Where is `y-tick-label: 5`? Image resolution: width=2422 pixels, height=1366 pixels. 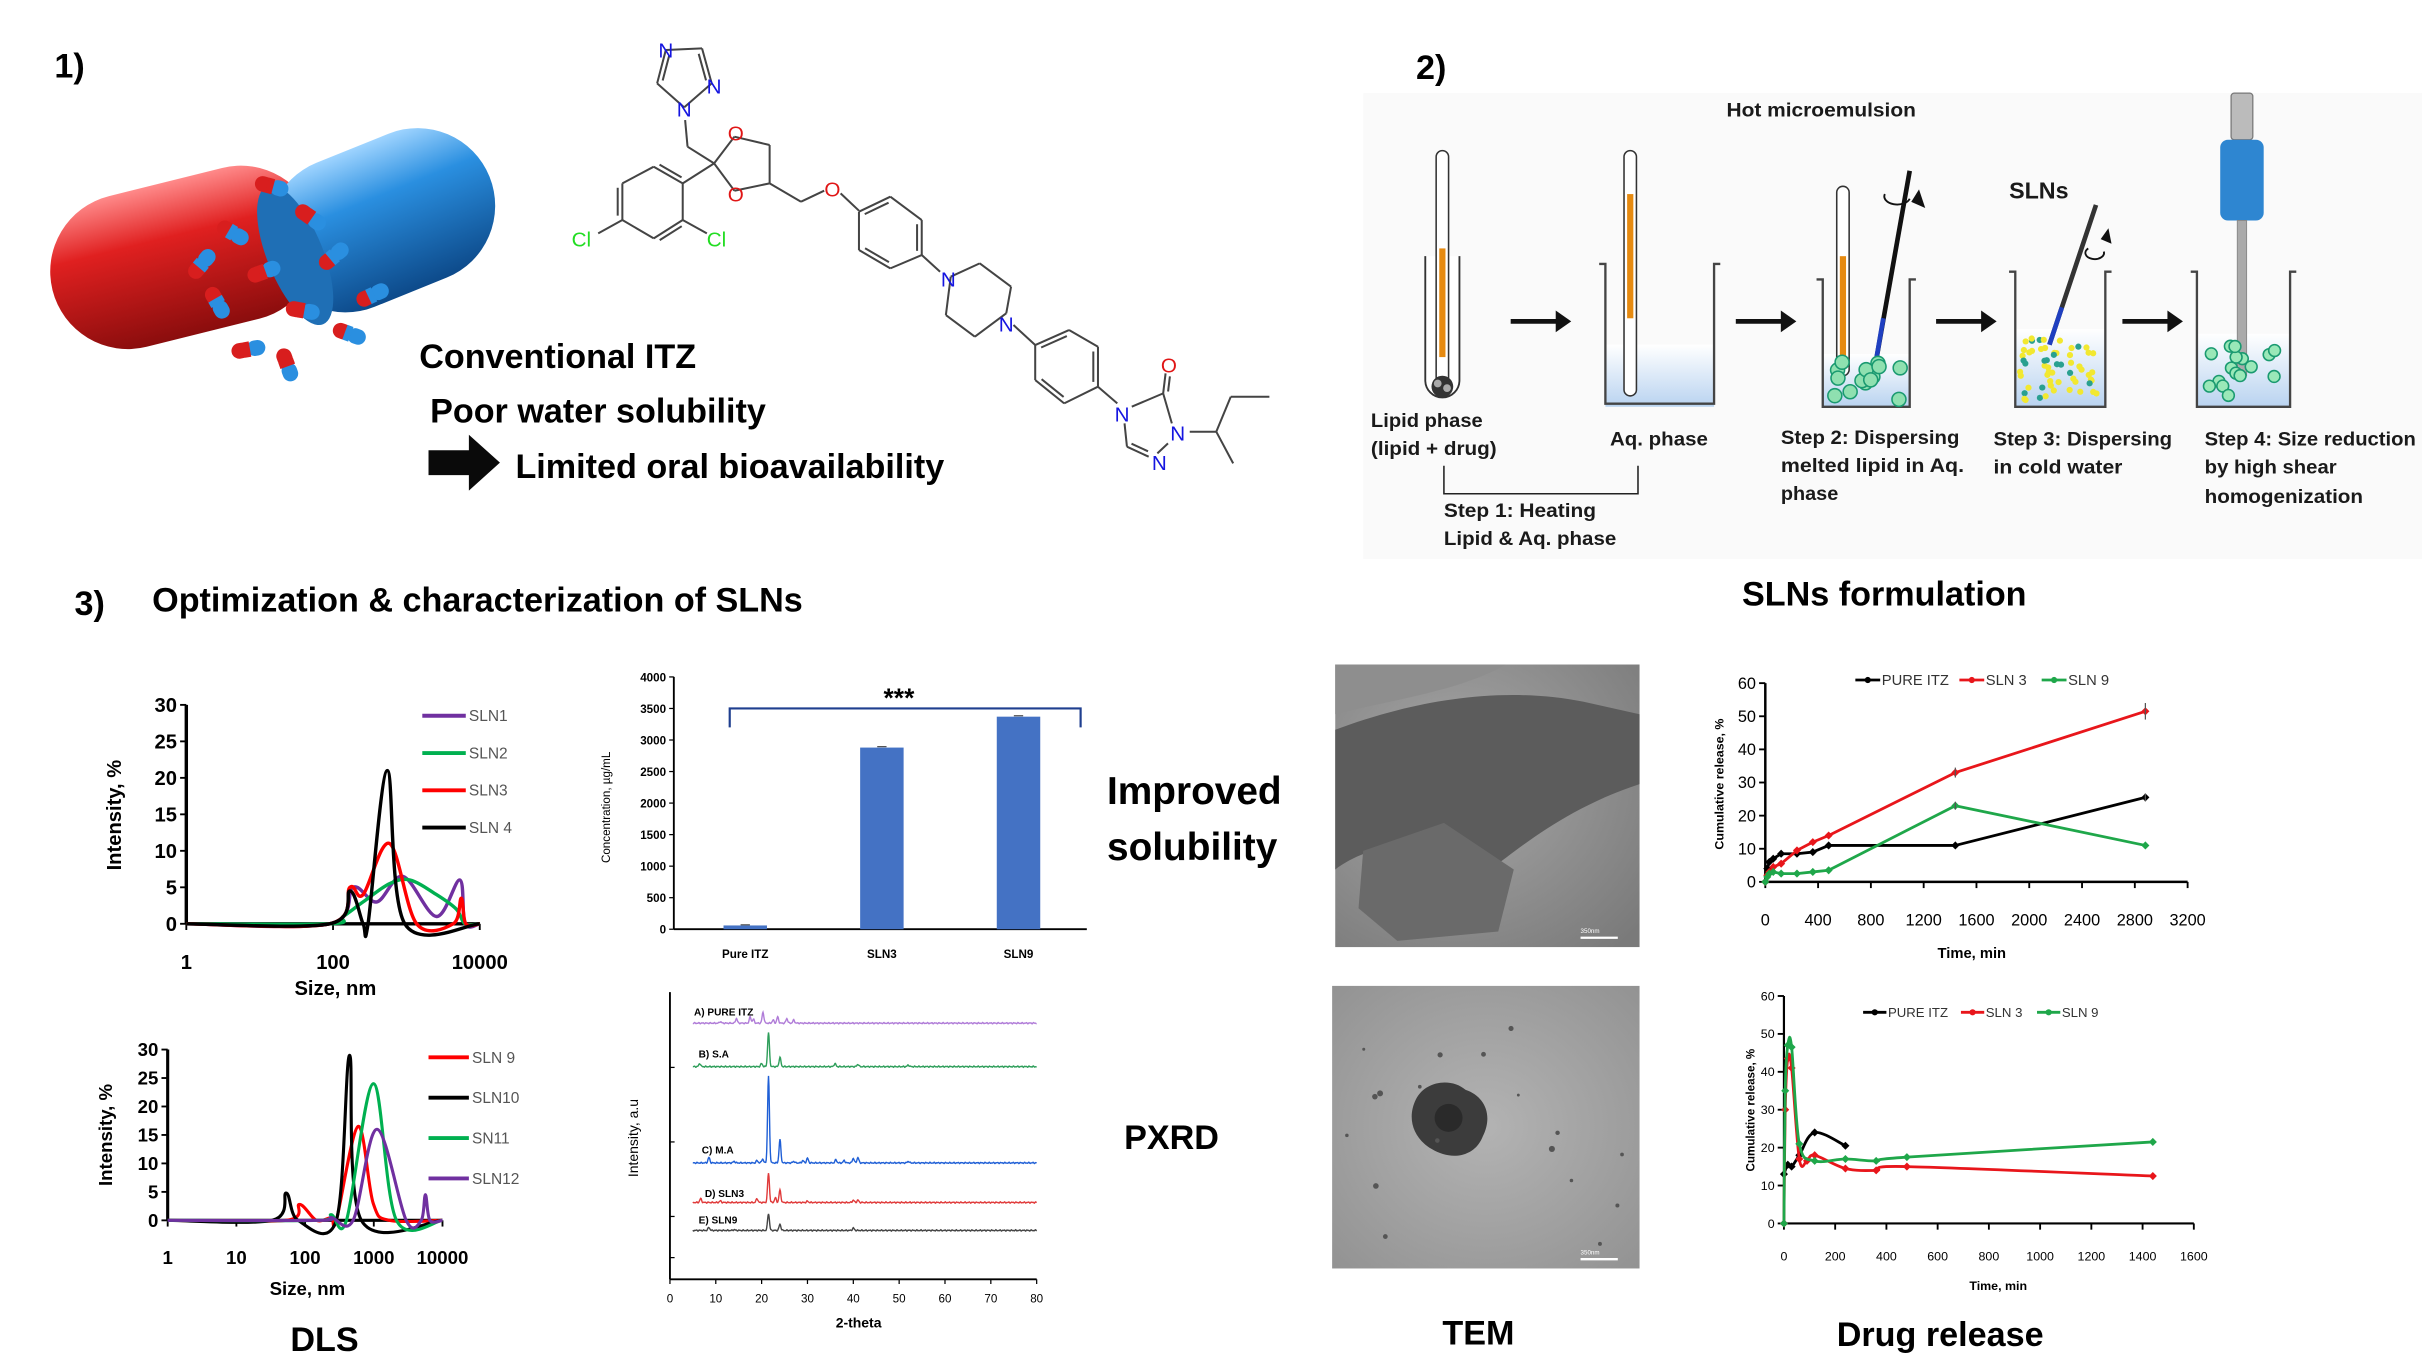 y-tick-label: 5 is located at coordinates (171, 888).